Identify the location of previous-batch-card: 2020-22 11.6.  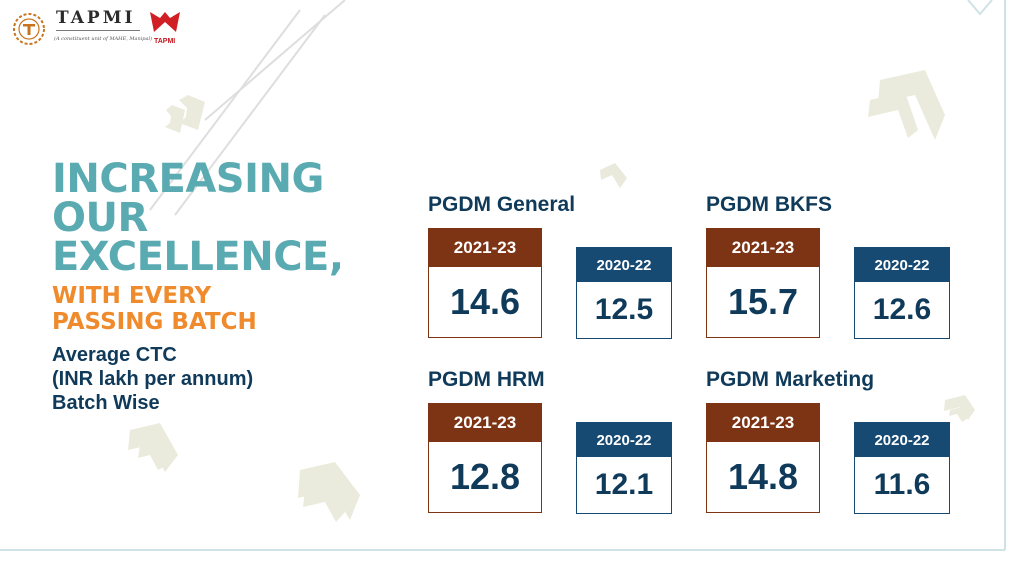
(902, 468).